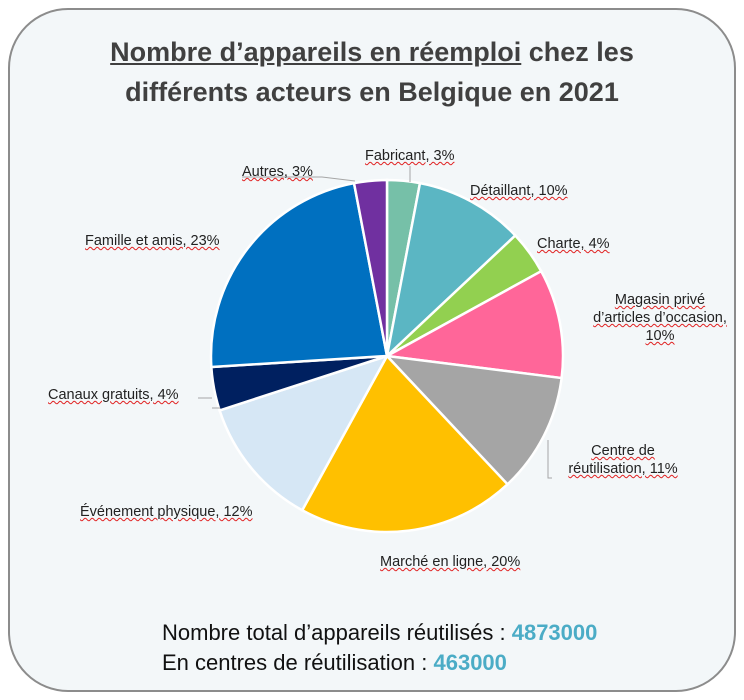 This screenshot has height=700, width=744. Describe the element at coordinates (519, 191) in the screenshot. I see `data-label: Détaillant, 10%` at that location.